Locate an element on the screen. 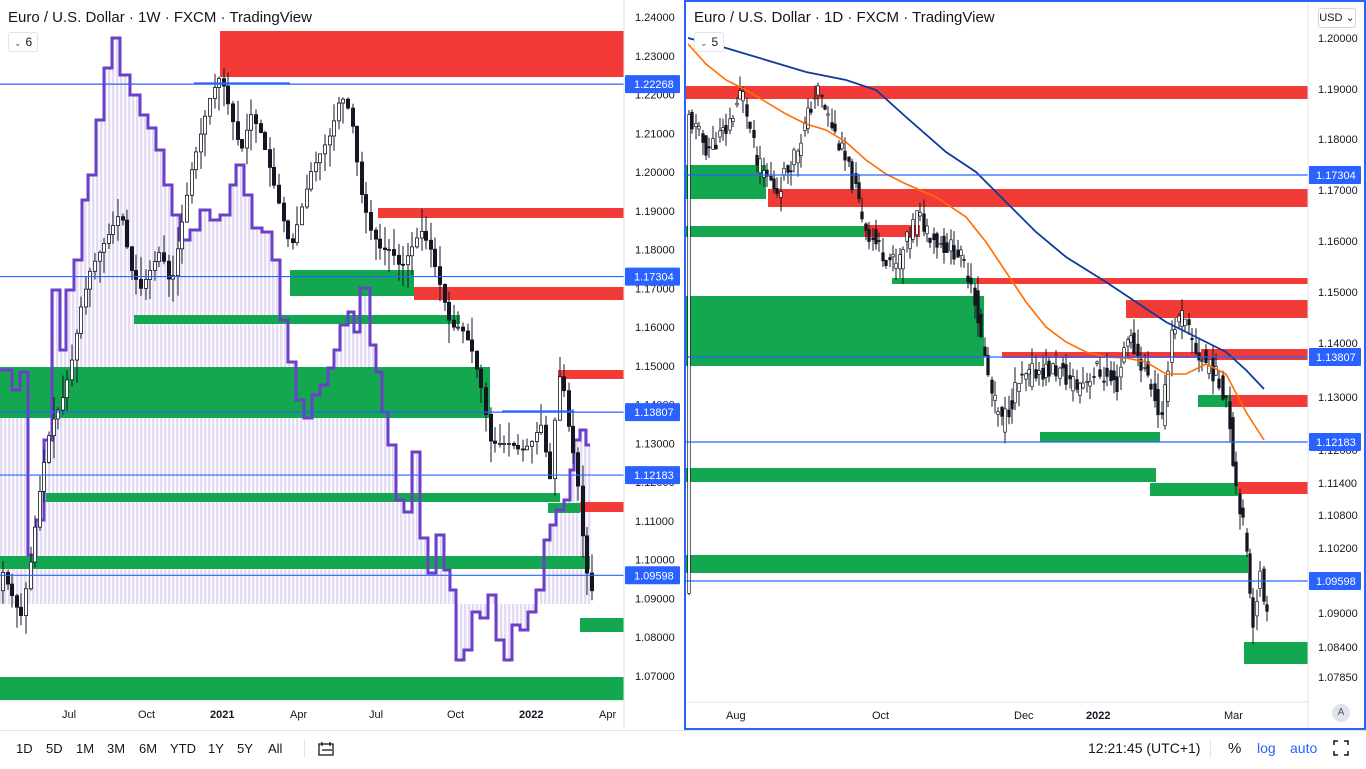 The height and width of the screenshot is (769, 1366). price-tick-label: 1.19000 is located at coordinates (1338, 90).